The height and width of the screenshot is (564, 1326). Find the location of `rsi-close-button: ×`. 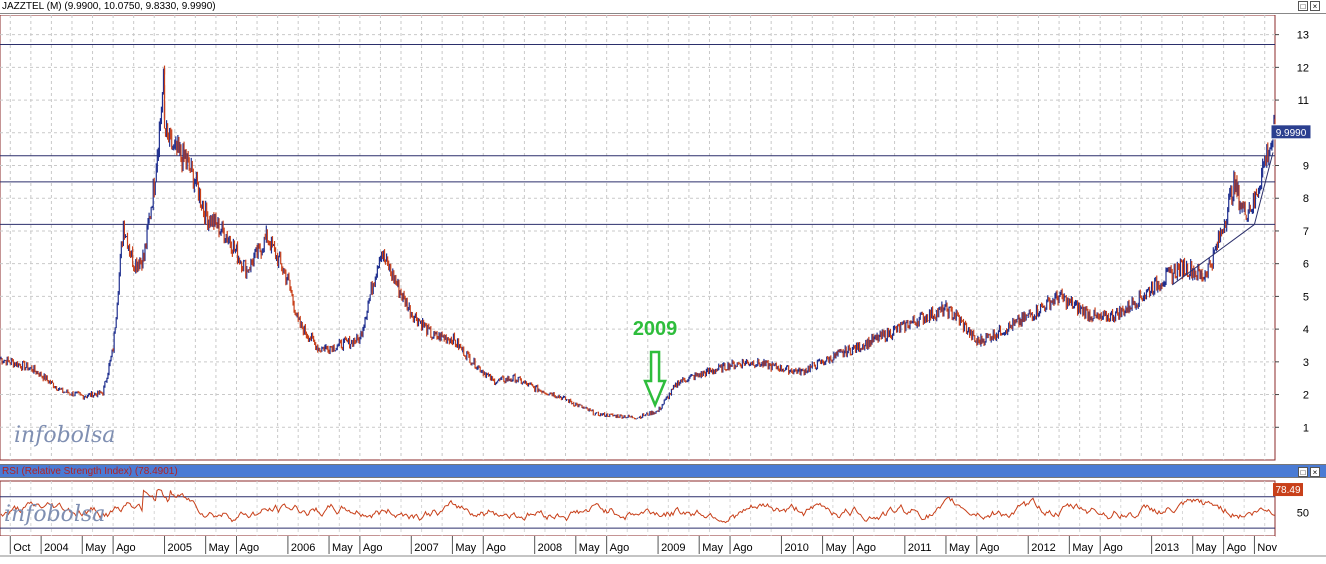

rsi-close-button: × is located at coordinates (1315, 472).